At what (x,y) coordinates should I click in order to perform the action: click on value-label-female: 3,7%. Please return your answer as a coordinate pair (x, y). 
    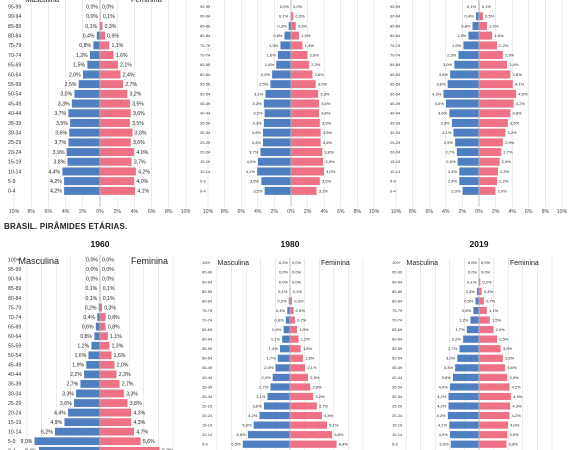
    Looking at the image, I should click on (324, 405).